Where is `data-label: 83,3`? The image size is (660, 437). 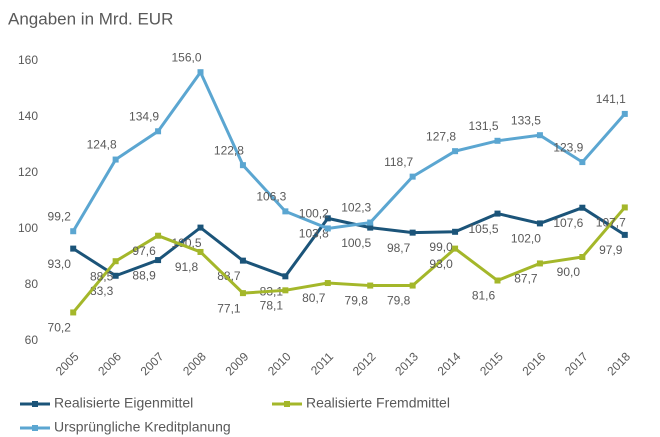
data-label: 83,3 is located at coordinates (102, 291).